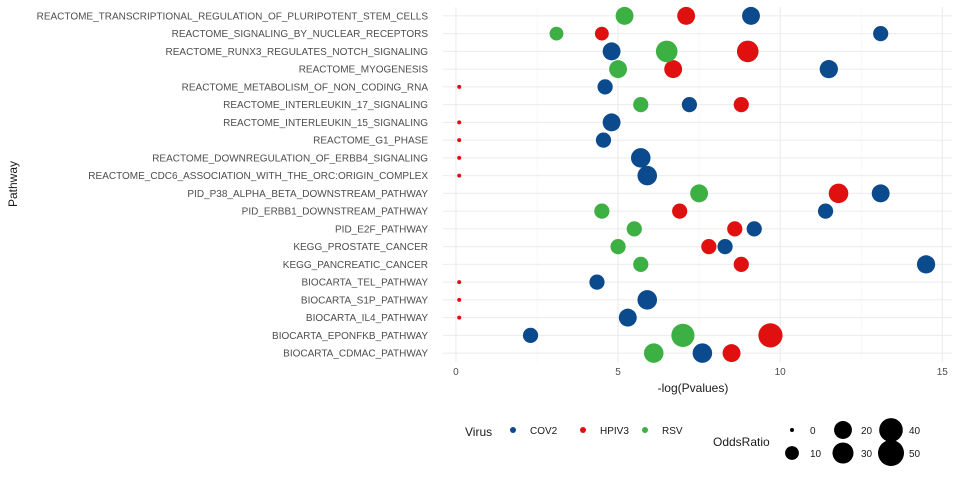 Image resolution: width=960 pixels, height=480 pixels. I want to click on y-tick-label: REACTOME_SIGNALING_BY_NUCLEAR_RECEPTORS, so click(300, 34).